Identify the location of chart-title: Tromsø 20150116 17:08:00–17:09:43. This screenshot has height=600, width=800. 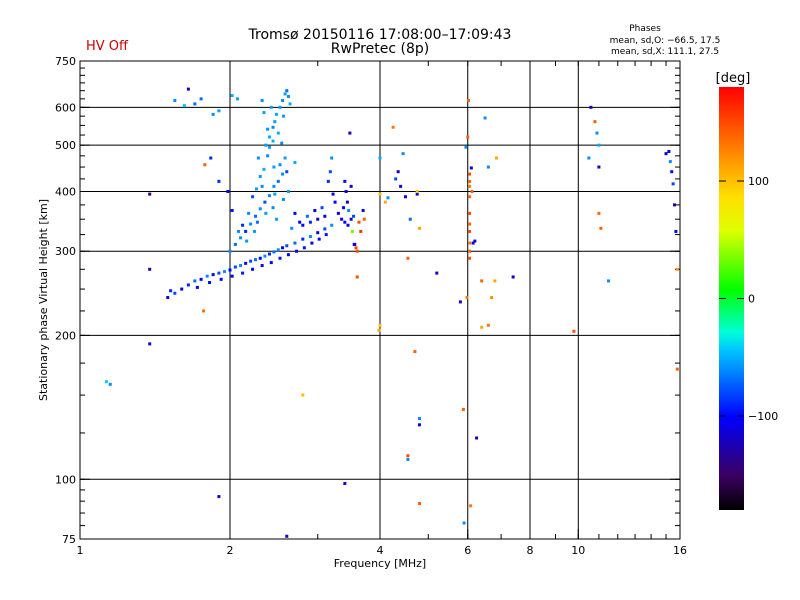
(380, 35).